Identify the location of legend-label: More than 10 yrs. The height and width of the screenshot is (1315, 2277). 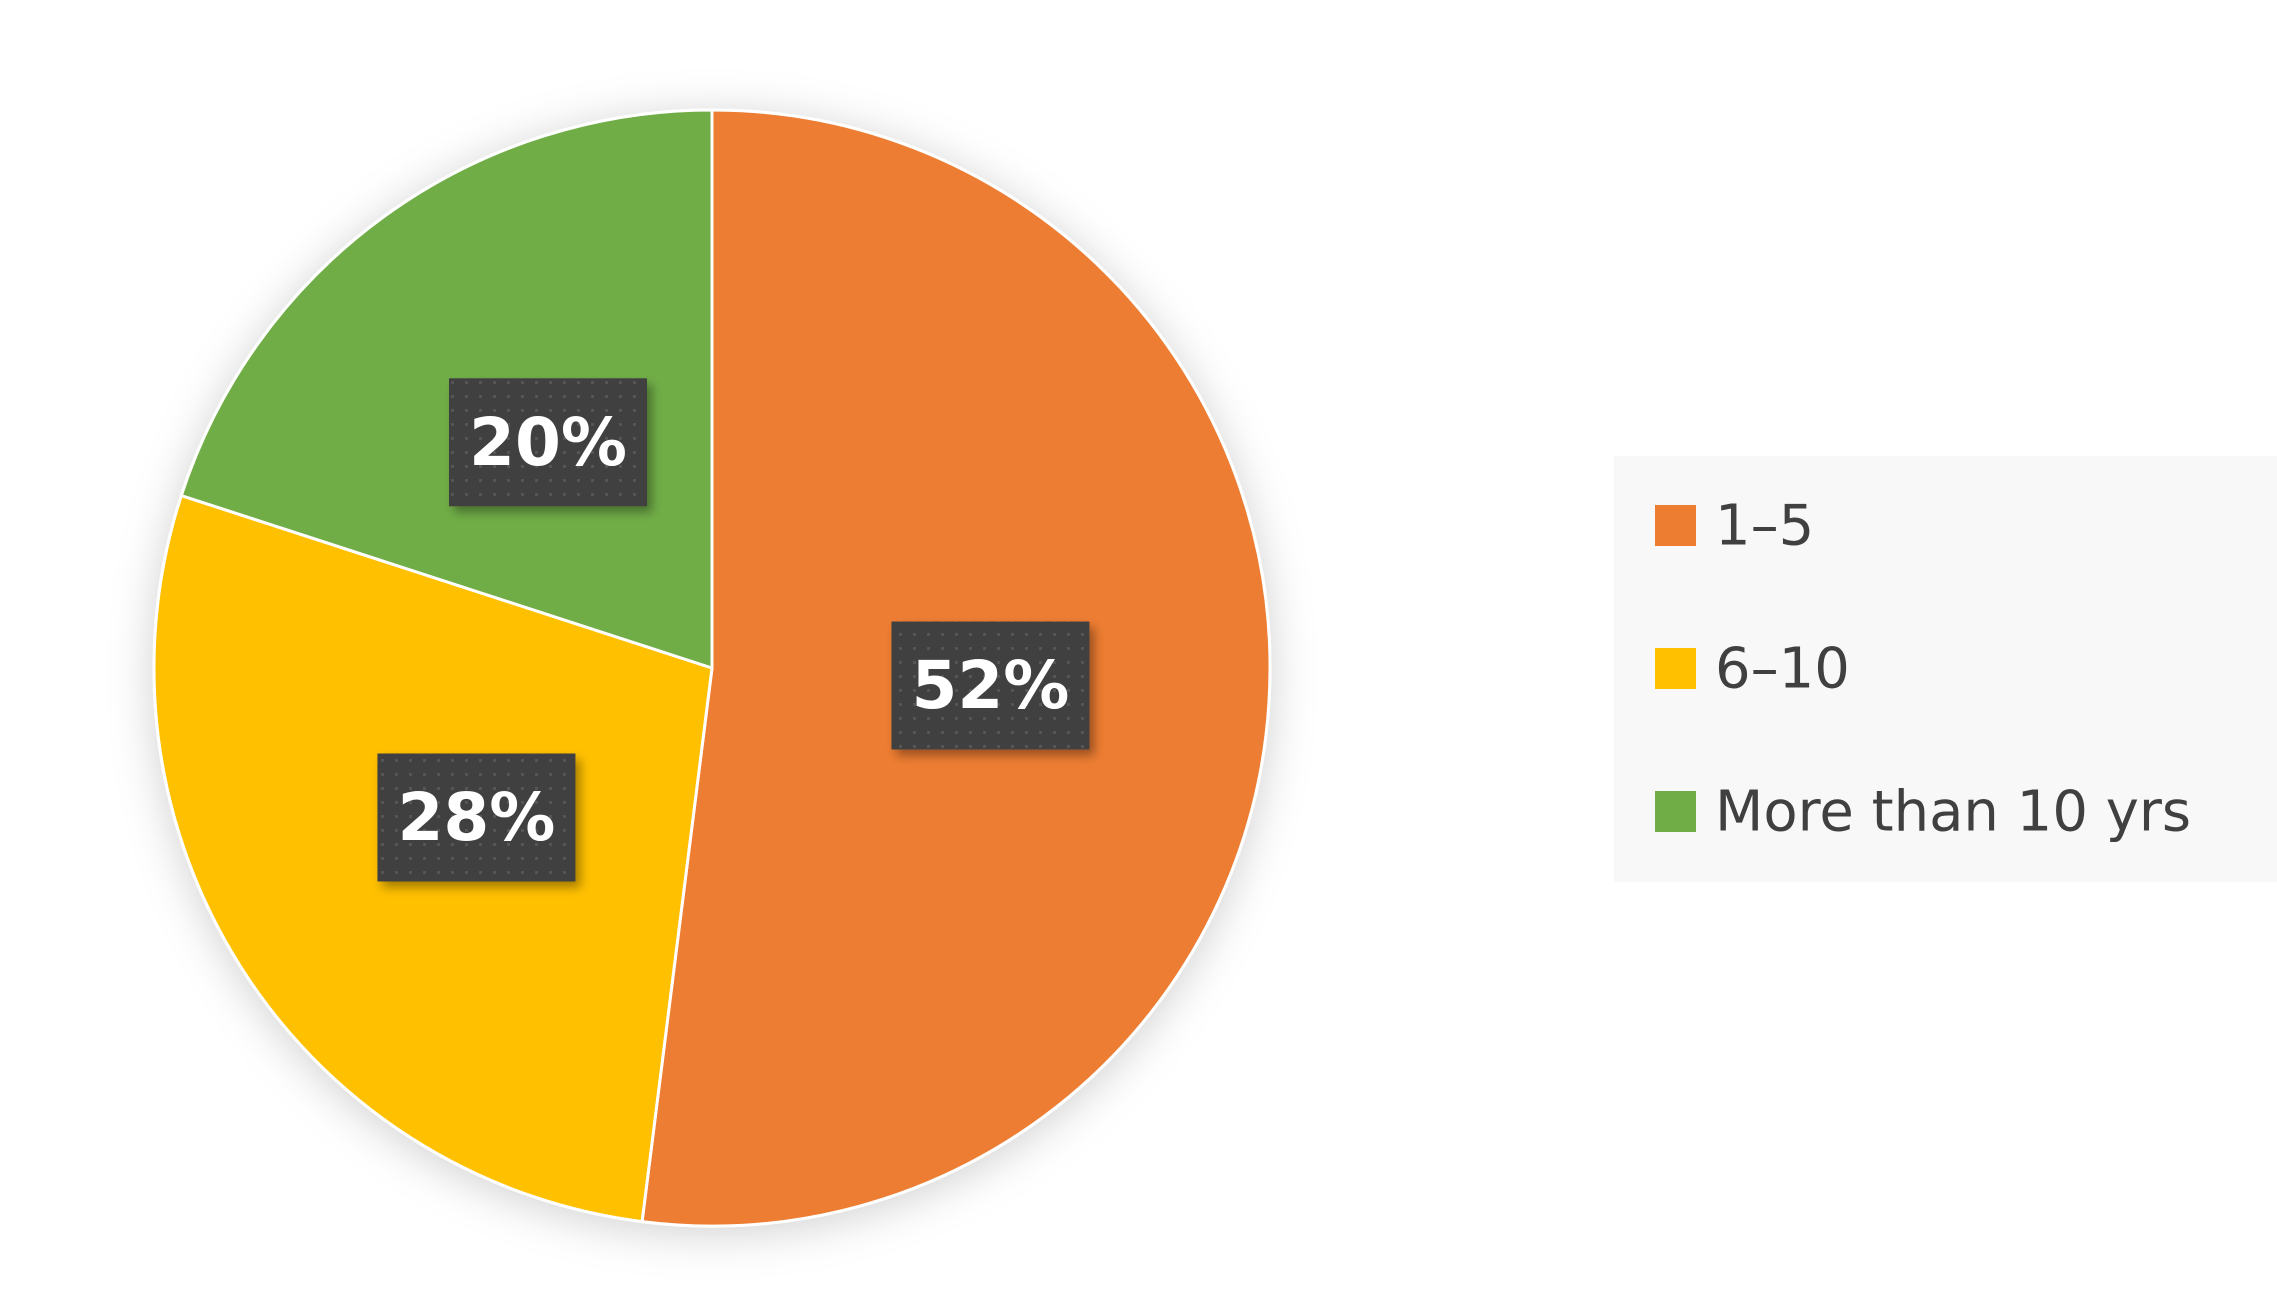
(1953, 812).